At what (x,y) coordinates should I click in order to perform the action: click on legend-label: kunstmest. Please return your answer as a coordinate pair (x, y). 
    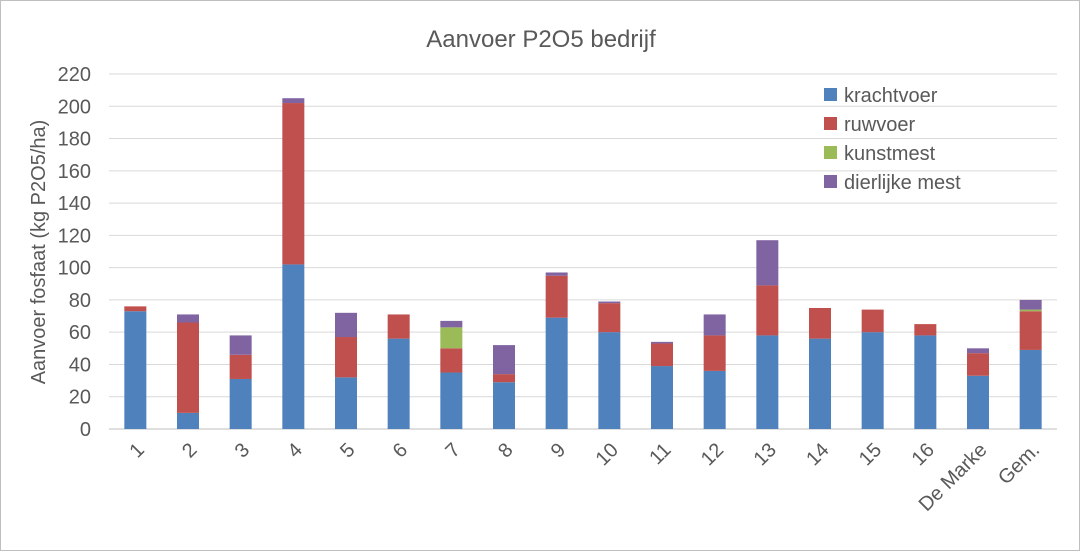
    Looking at the image, I should click on (890, 154).